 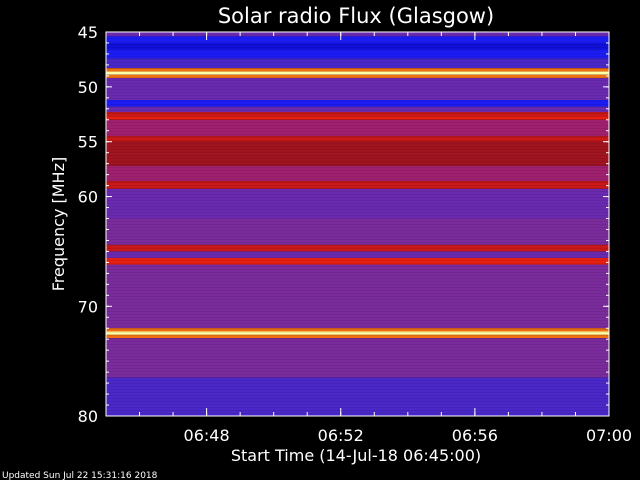 What do you see at coordinates (88, 87) in the screenshot?
I see `y-tick-label: 50` at bounding box center [88, 87].